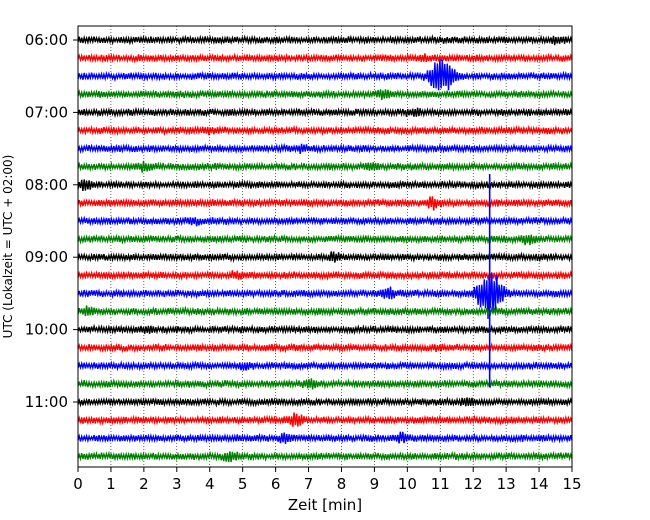  What do you see at coordinates (46, 402) in the screenshot?
I see `y-tick-label: 11:00` at bounding box center [46, 402].